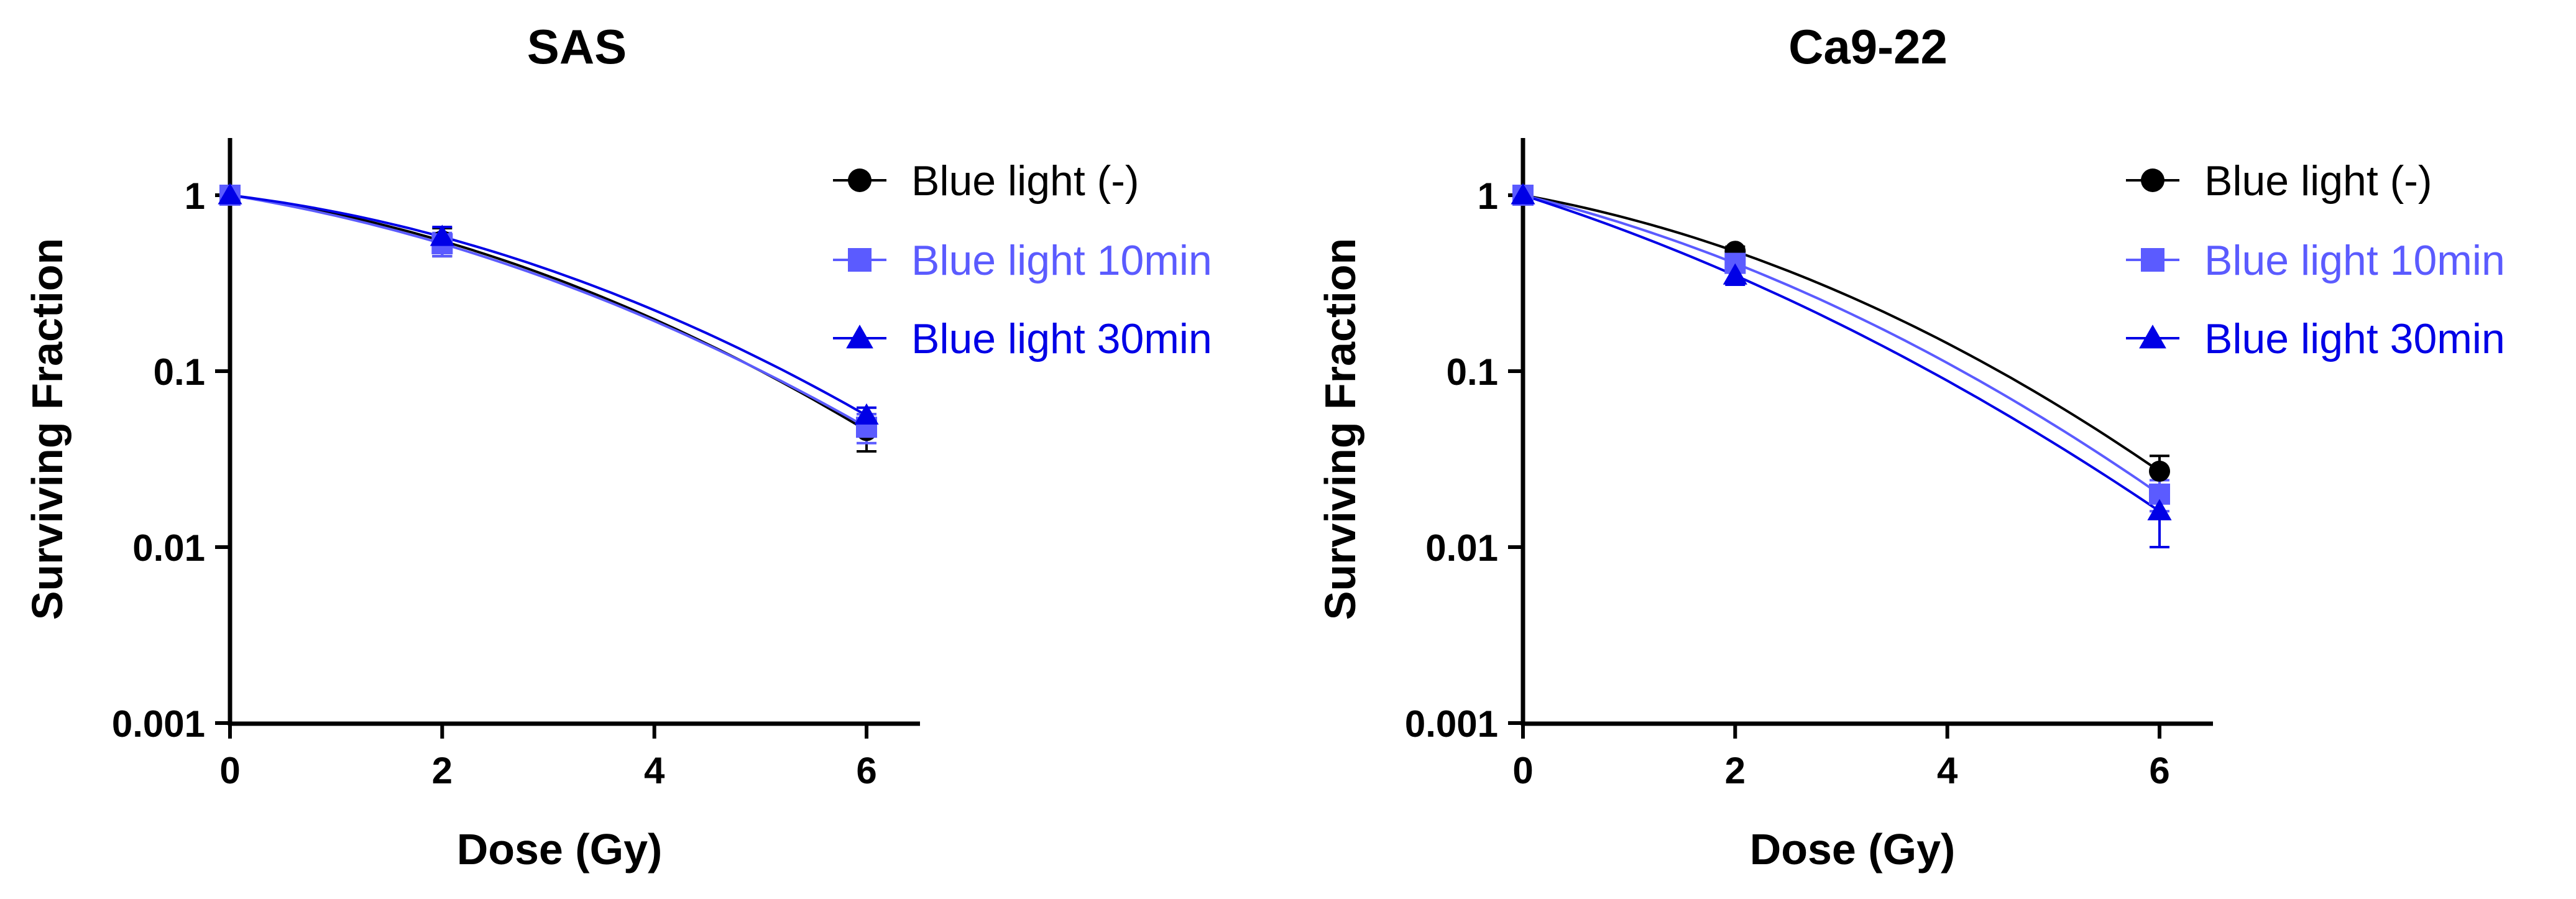 The height and width of the screenshot is (899, 2576). I want to click on chart-title: SAS, so click(577, 46).